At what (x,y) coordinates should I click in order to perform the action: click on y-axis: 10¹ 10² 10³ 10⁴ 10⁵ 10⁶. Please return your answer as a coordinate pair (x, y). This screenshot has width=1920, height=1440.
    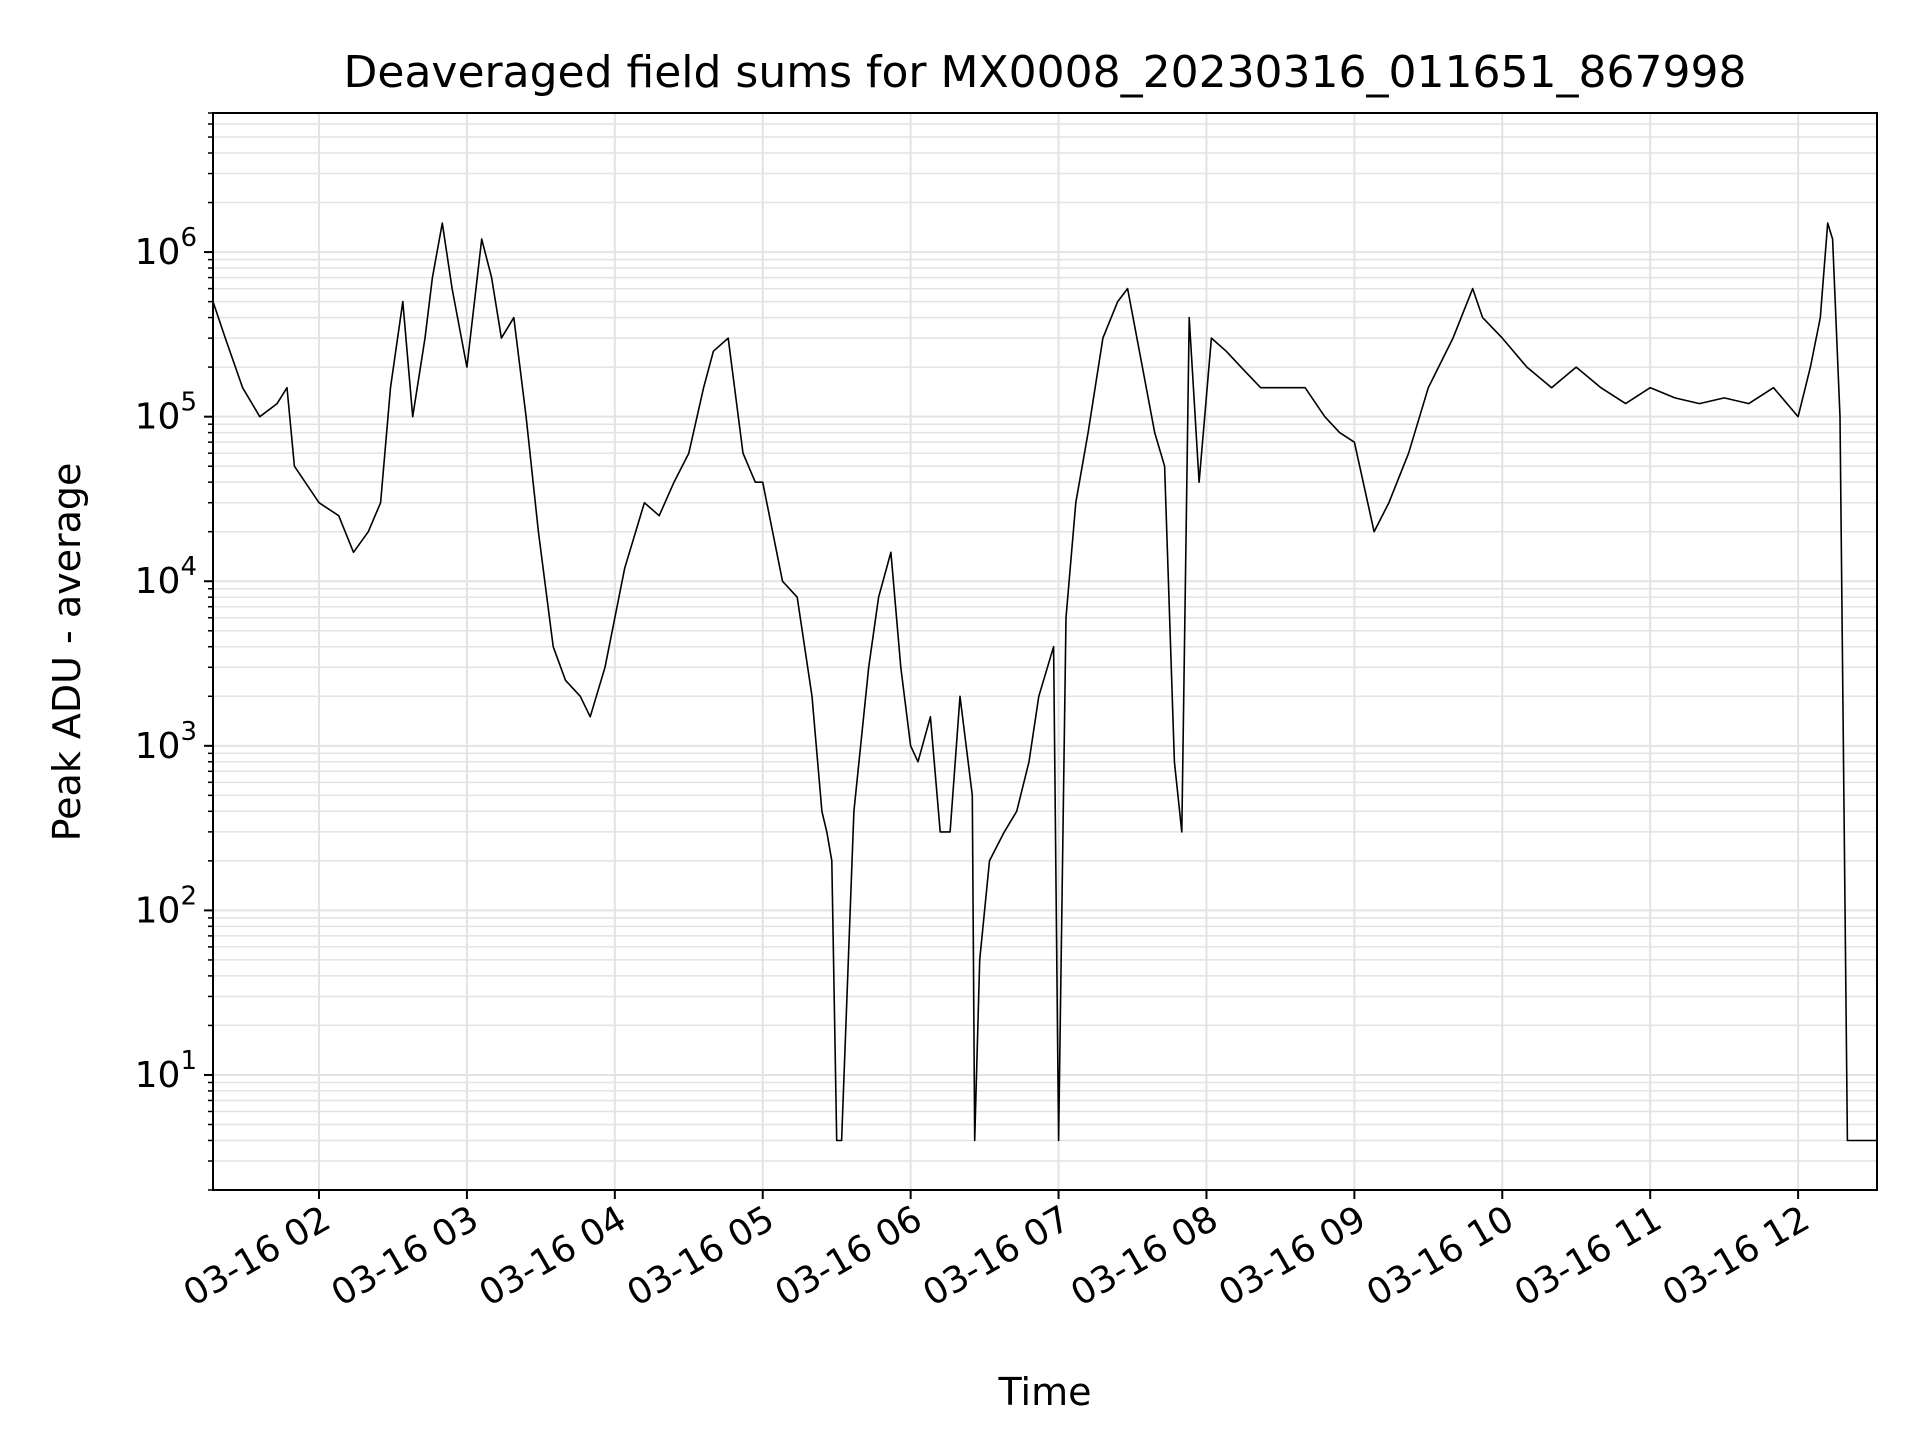
    Looking at the image, I should click on (174, 651).